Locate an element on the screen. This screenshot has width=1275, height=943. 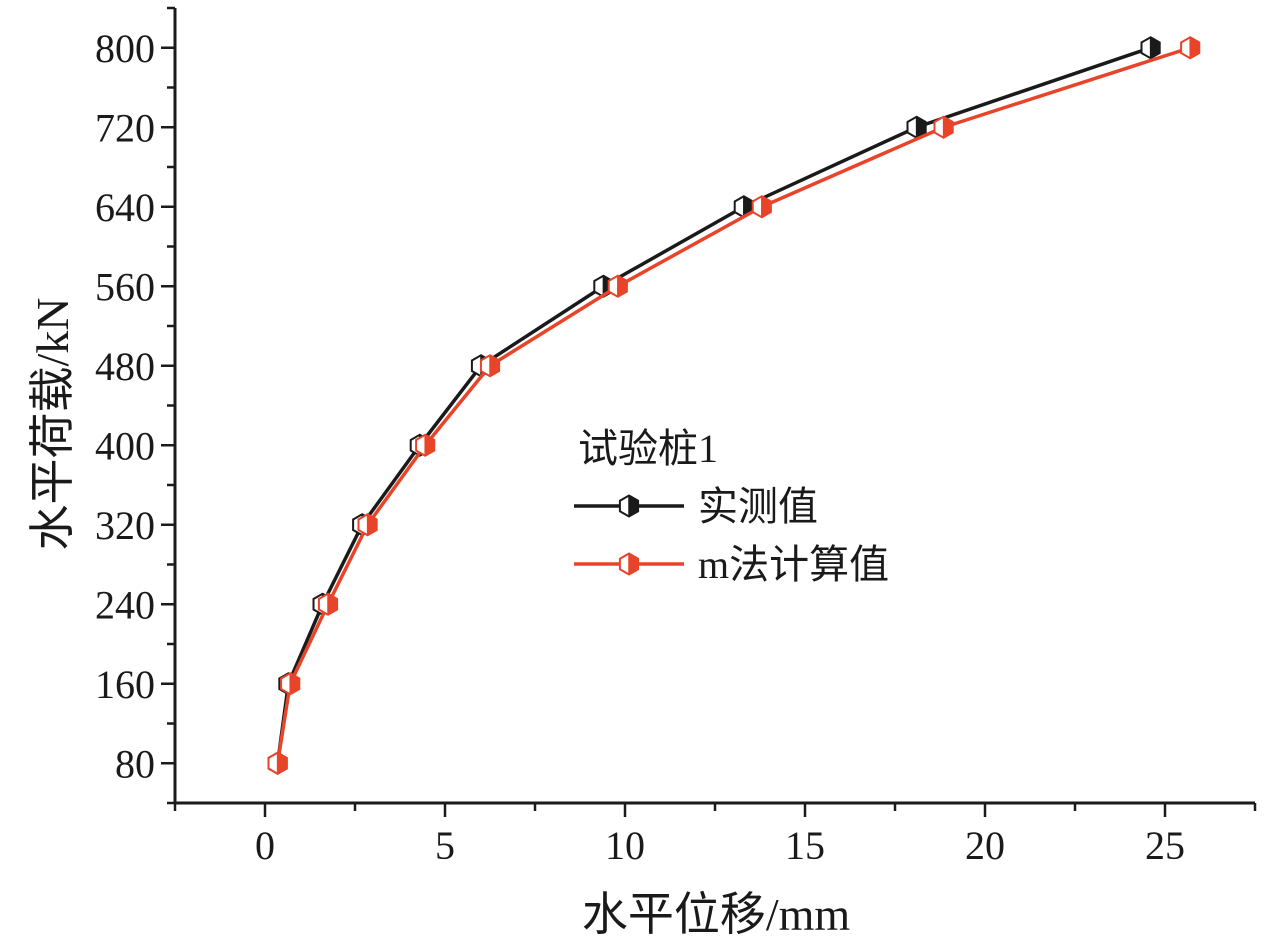
y-tick-label: 240 is located at coordinates (125, 604).